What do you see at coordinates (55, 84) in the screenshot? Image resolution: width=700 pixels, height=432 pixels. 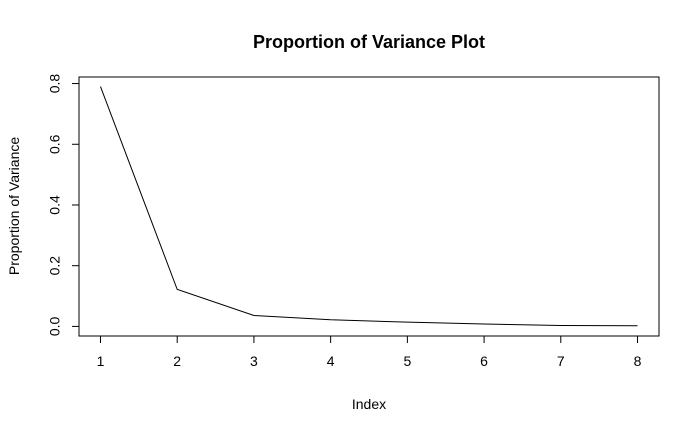 I see `y-tick-label: 0.8` at bounding box center [55, 84].